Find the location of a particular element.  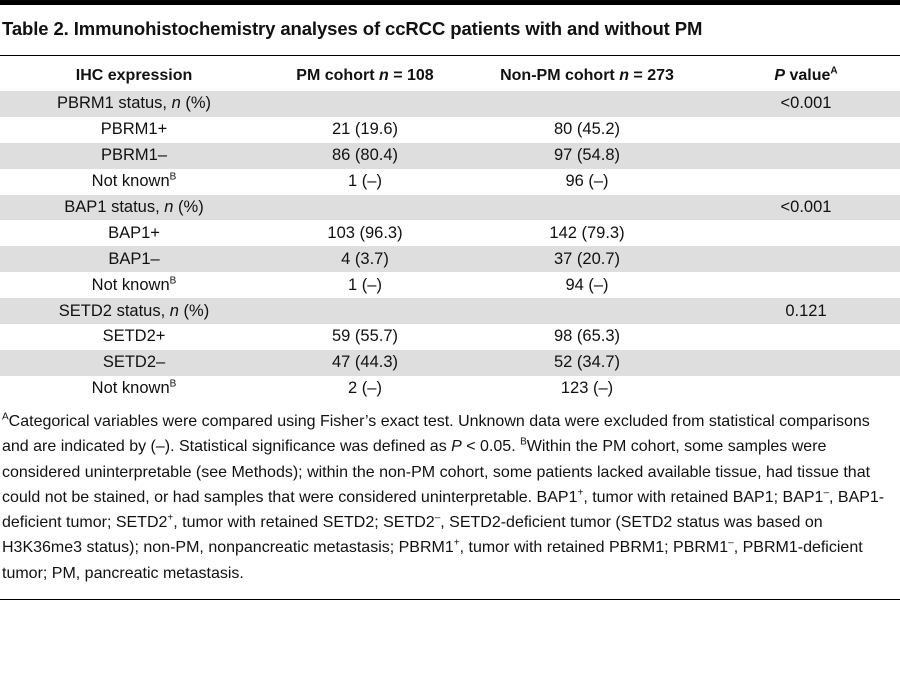

pm-cohort-cell: 21 (19.6) is located at coordinates (365, 129).